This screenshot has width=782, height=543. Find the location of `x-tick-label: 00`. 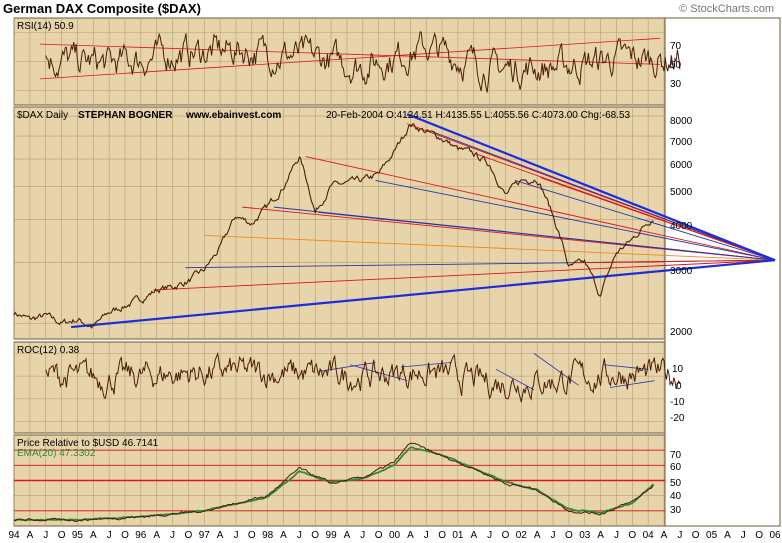

x-tick-label: 00 is located at coordinates (395, 535).